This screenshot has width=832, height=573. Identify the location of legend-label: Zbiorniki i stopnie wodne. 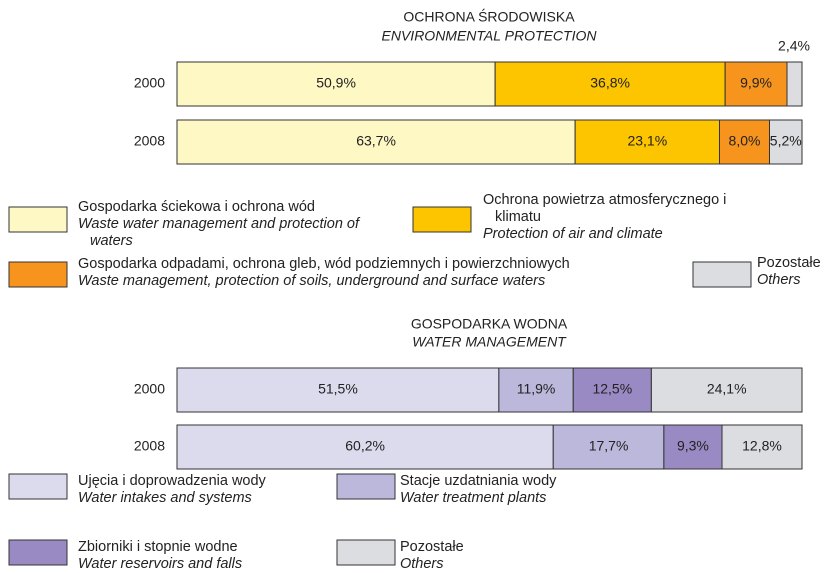
(158, 547).